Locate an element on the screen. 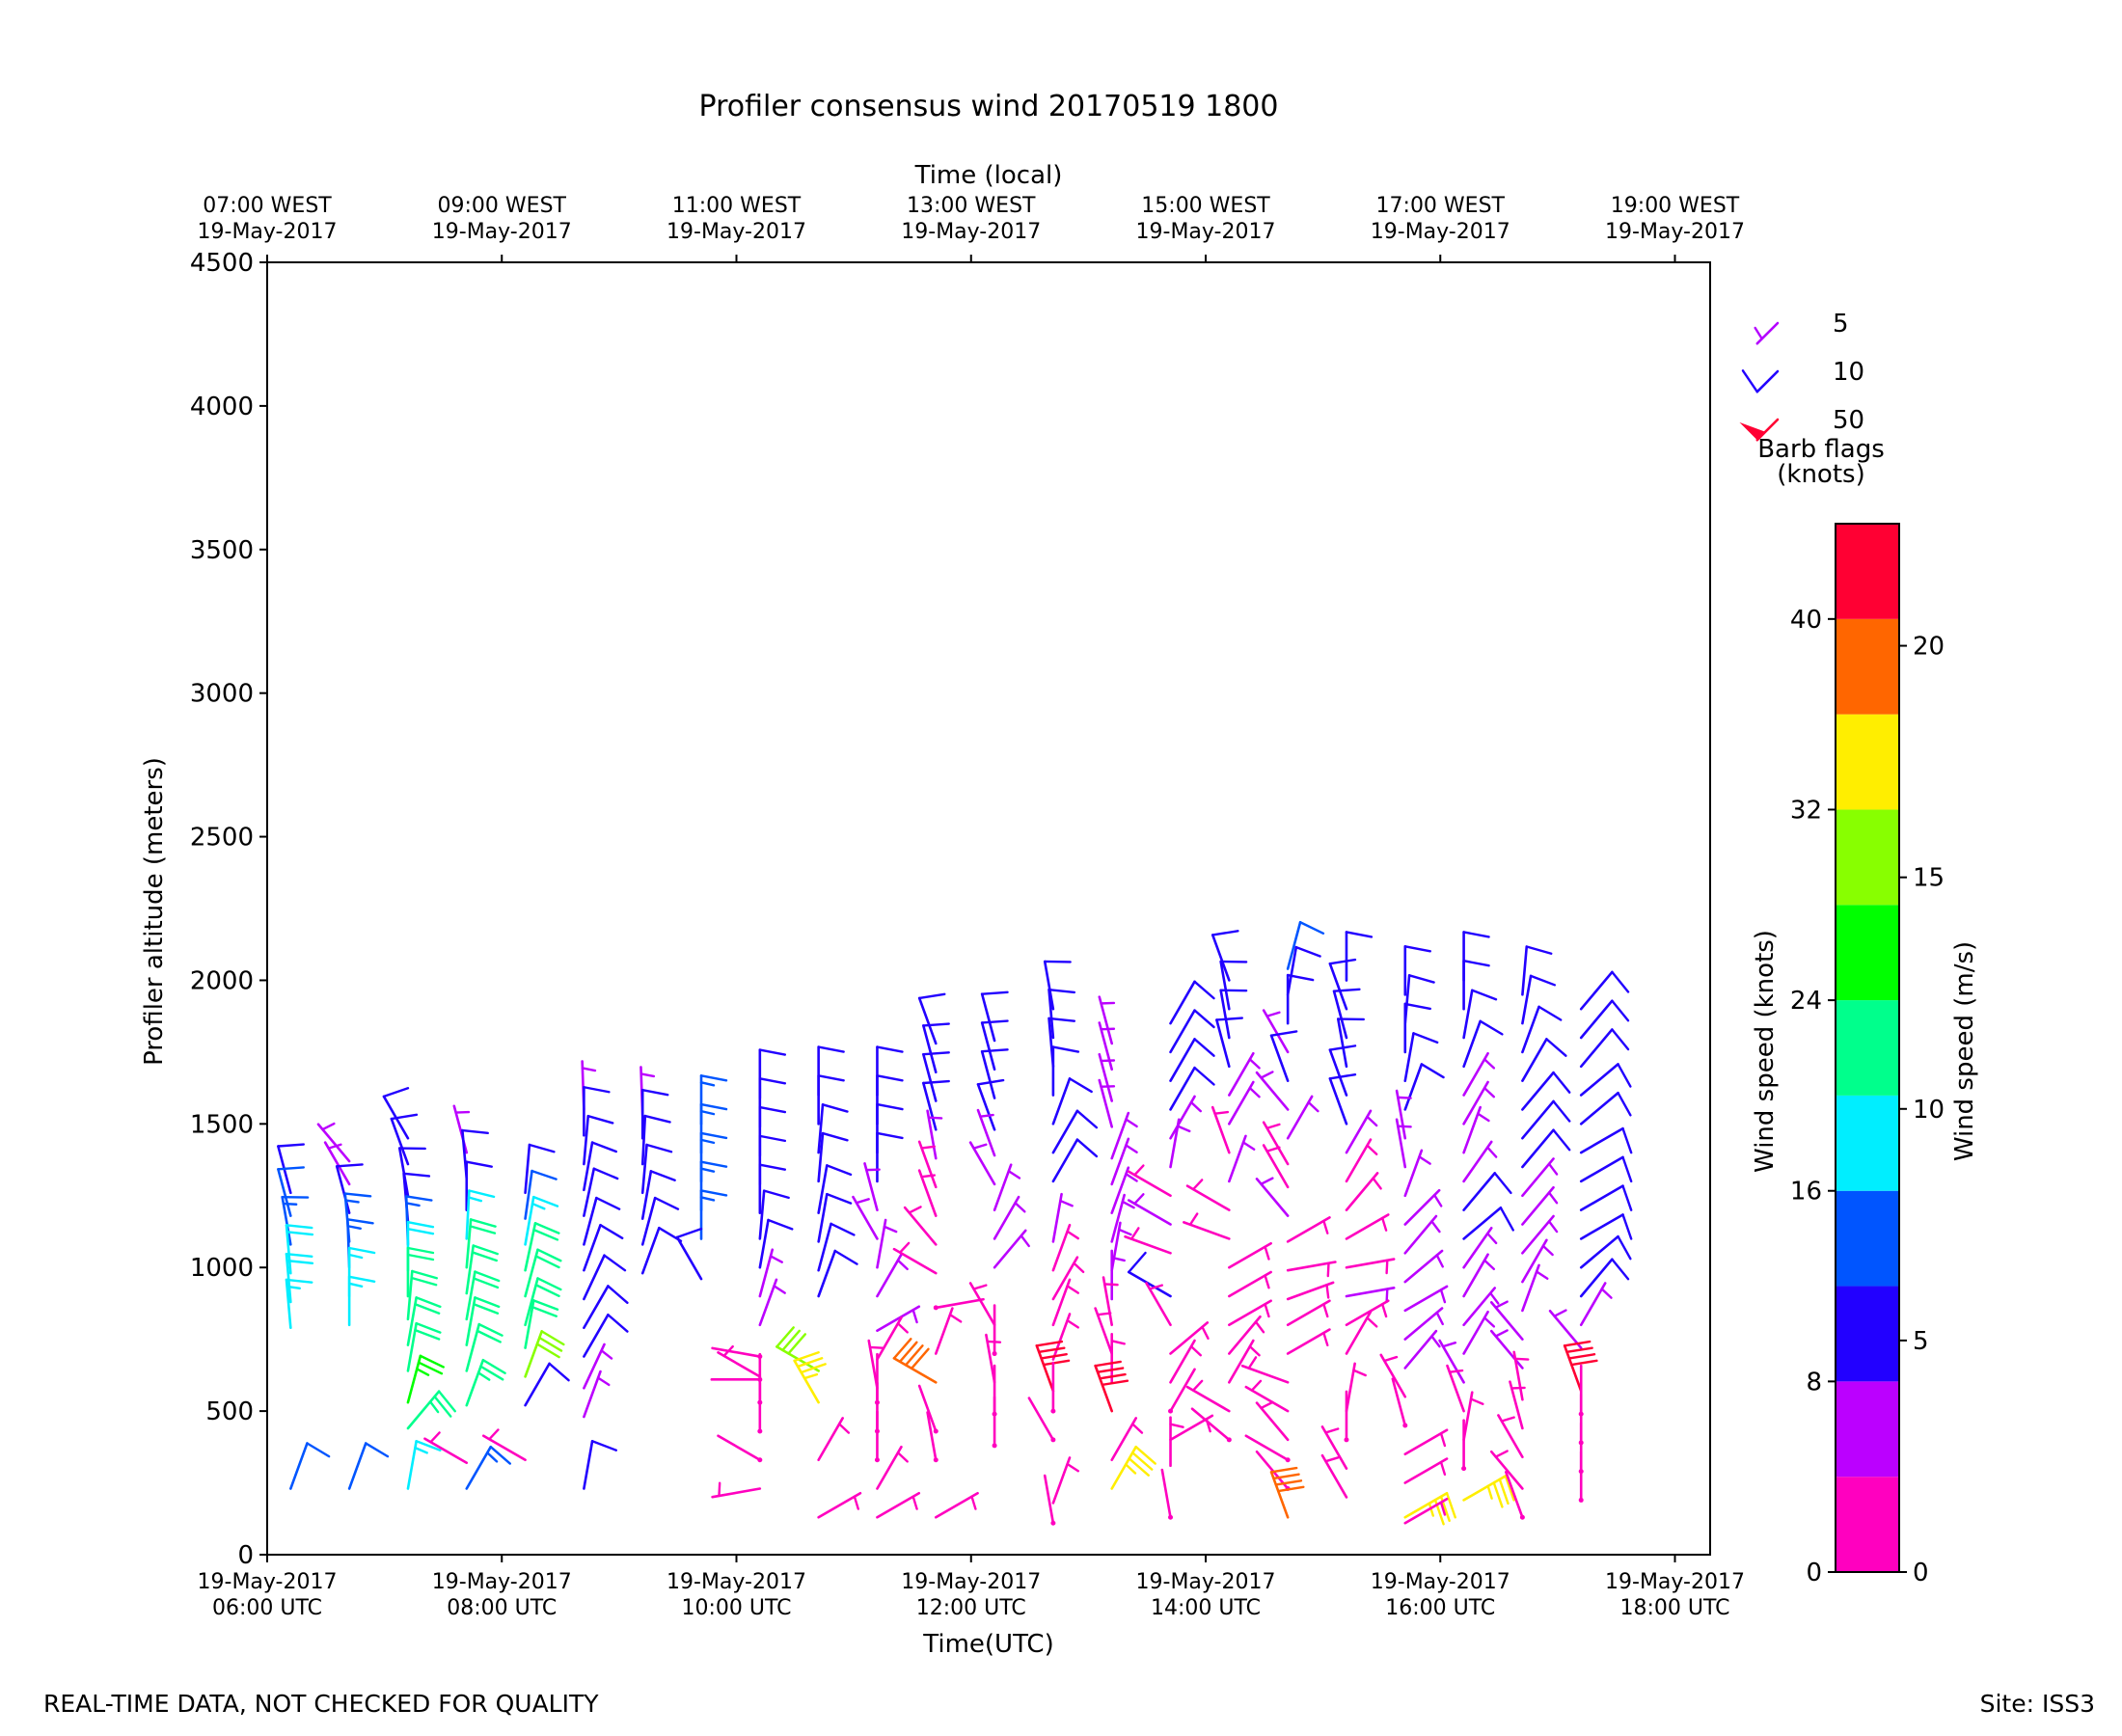 The height and width of the screenshot is (1736, 2122). colorbar-ms-tick-label: 10 is located at coordinates (1929, 1110).